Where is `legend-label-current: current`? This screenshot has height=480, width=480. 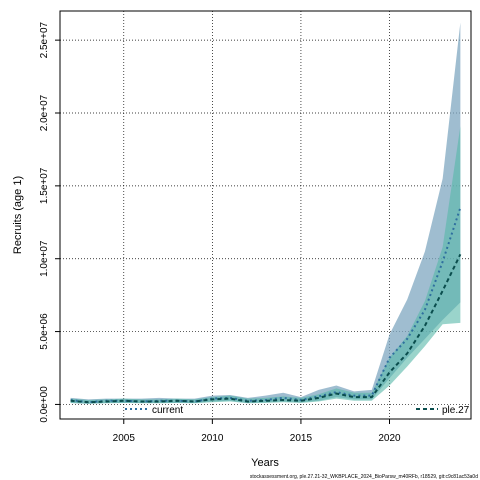 legend-label-current: current is located at coordinates (167, 410).